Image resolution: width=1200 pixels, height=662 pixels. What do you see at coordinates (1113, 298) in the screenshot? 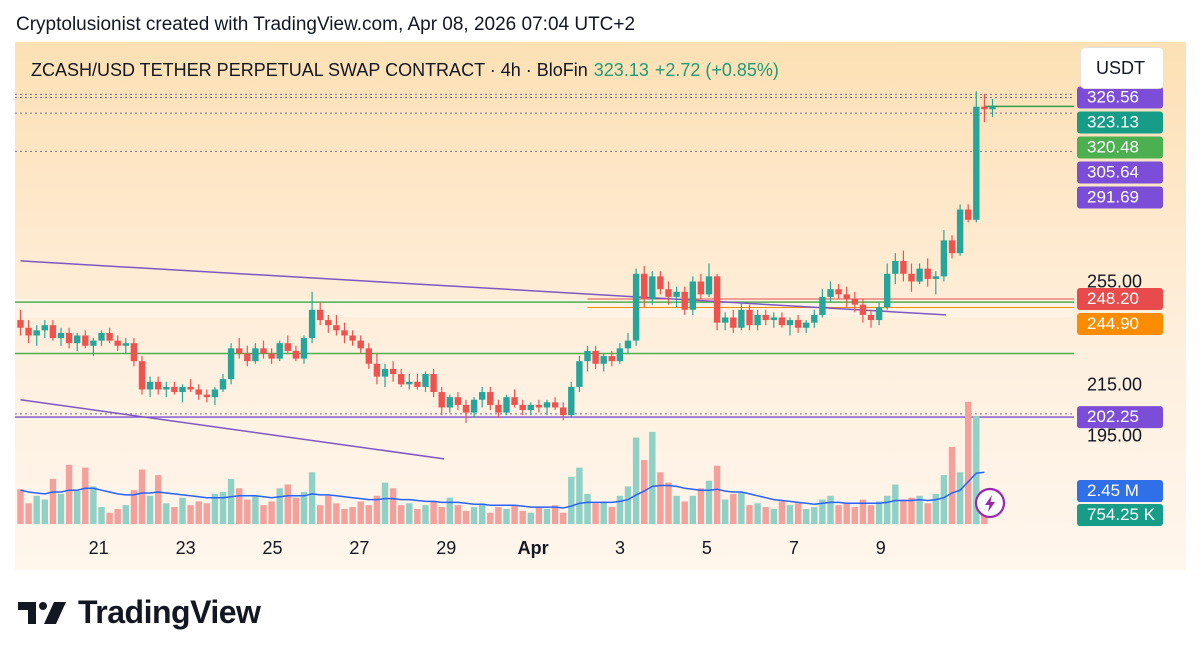
I see `price-label-248.20: 248.20` at bounding box center [1113, 298].